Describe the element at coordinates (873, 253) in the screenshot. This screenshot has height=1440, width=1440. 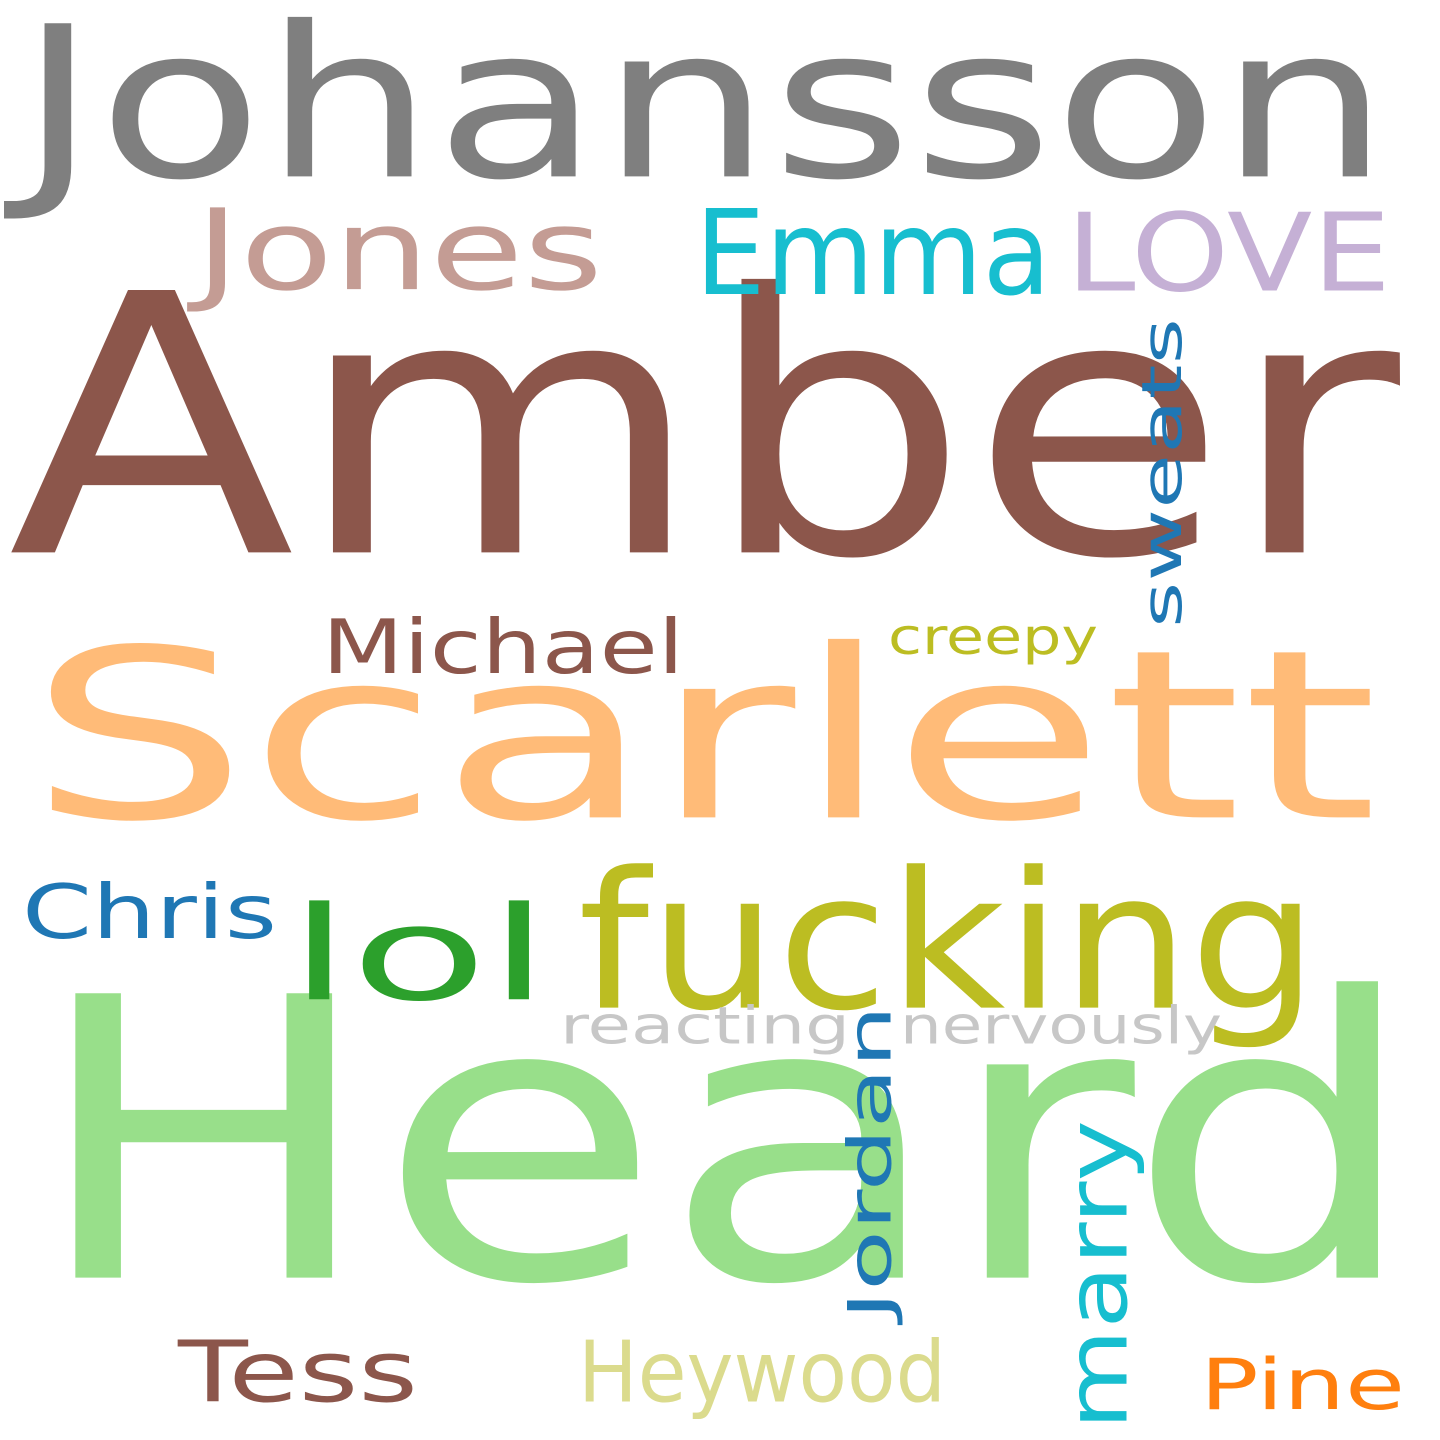
I see `word-emma: Emma` at that location.